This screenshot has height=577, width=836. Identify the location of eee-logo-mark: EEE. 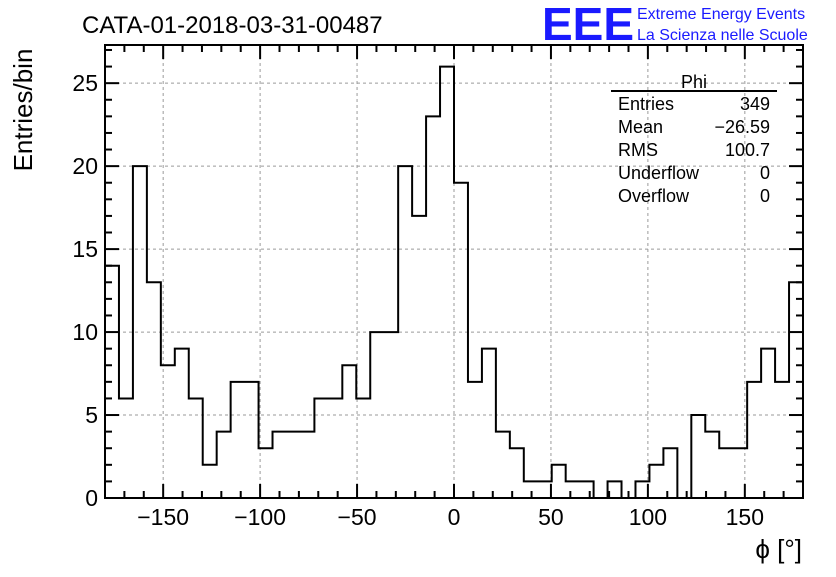
(588, 25).